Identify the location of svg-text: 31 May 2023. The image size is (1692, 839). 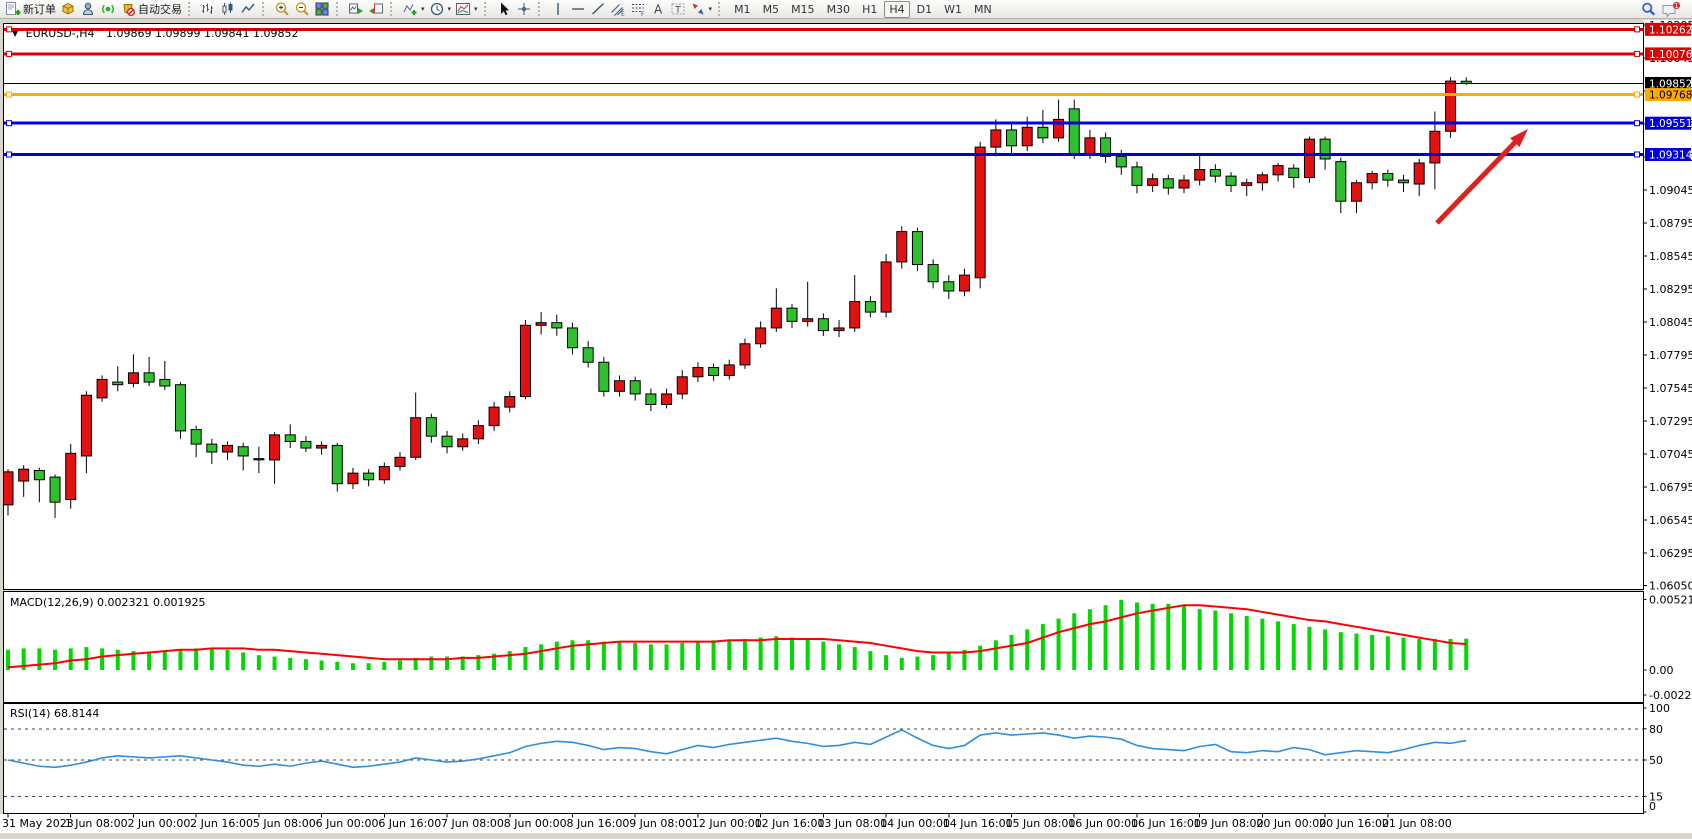
(38, 823).